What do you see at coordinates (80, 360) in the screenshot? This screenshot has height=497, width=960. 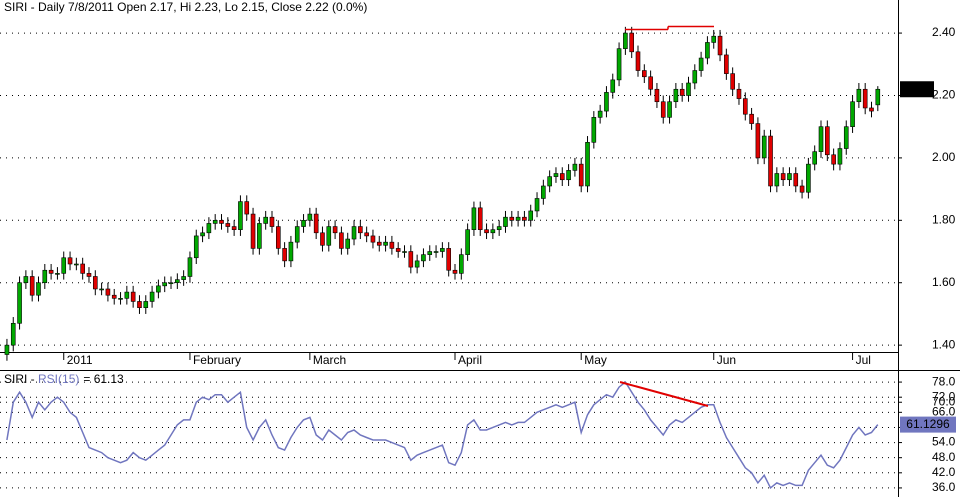 I see `x-tick-label: 2011` at bounding box center [80, 360].